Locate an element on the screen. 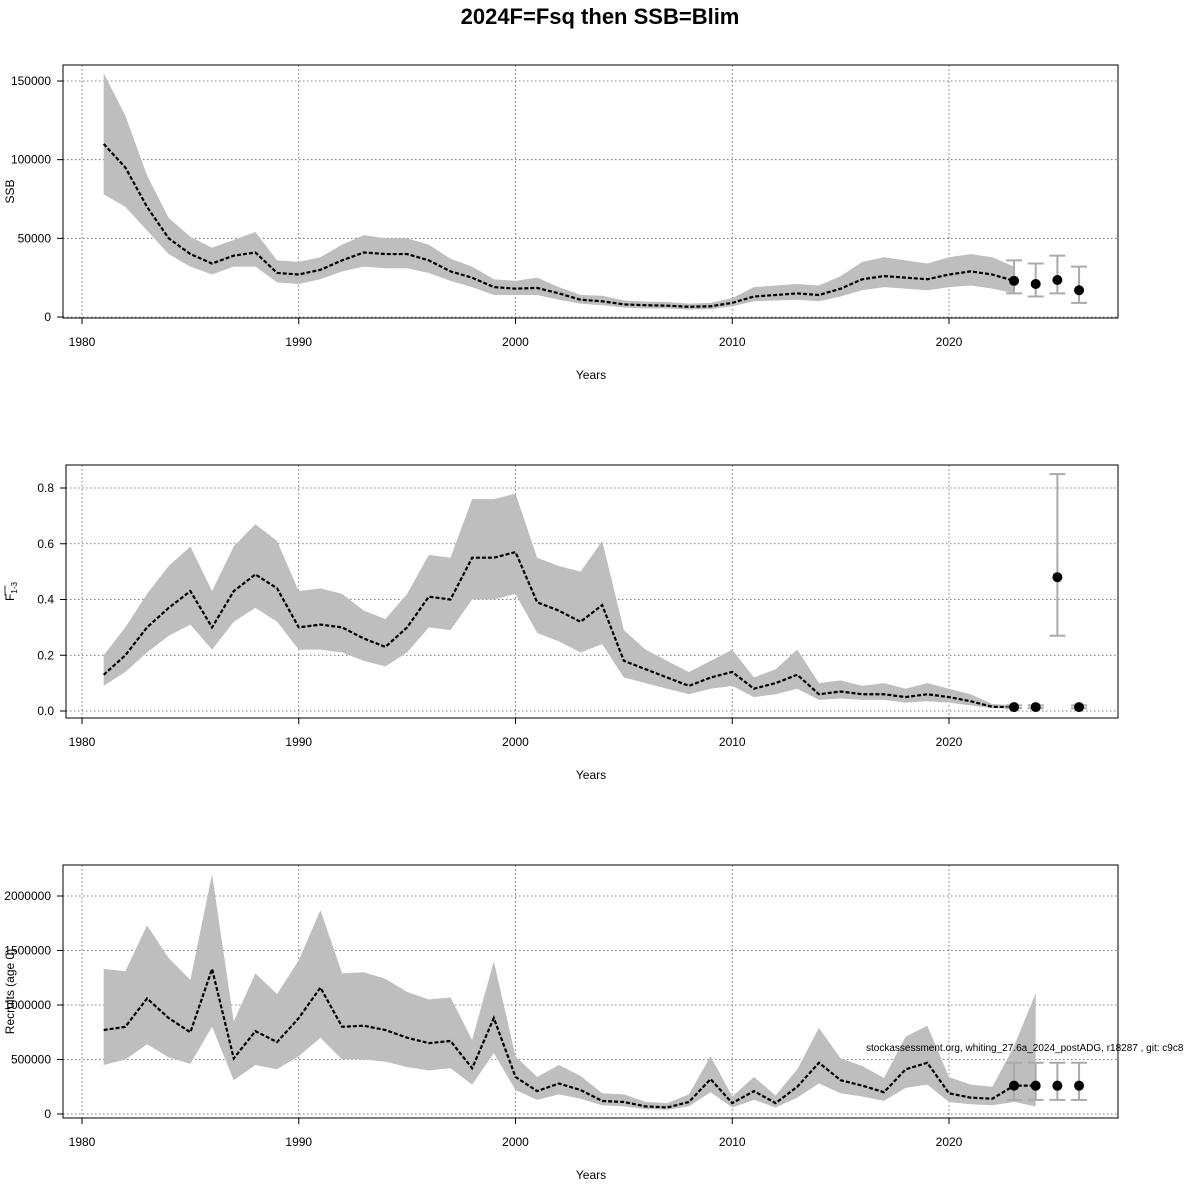 This screenshot has width=1200, height=1200. y-tick-label: 100000 is located at coordinates (31, 160).